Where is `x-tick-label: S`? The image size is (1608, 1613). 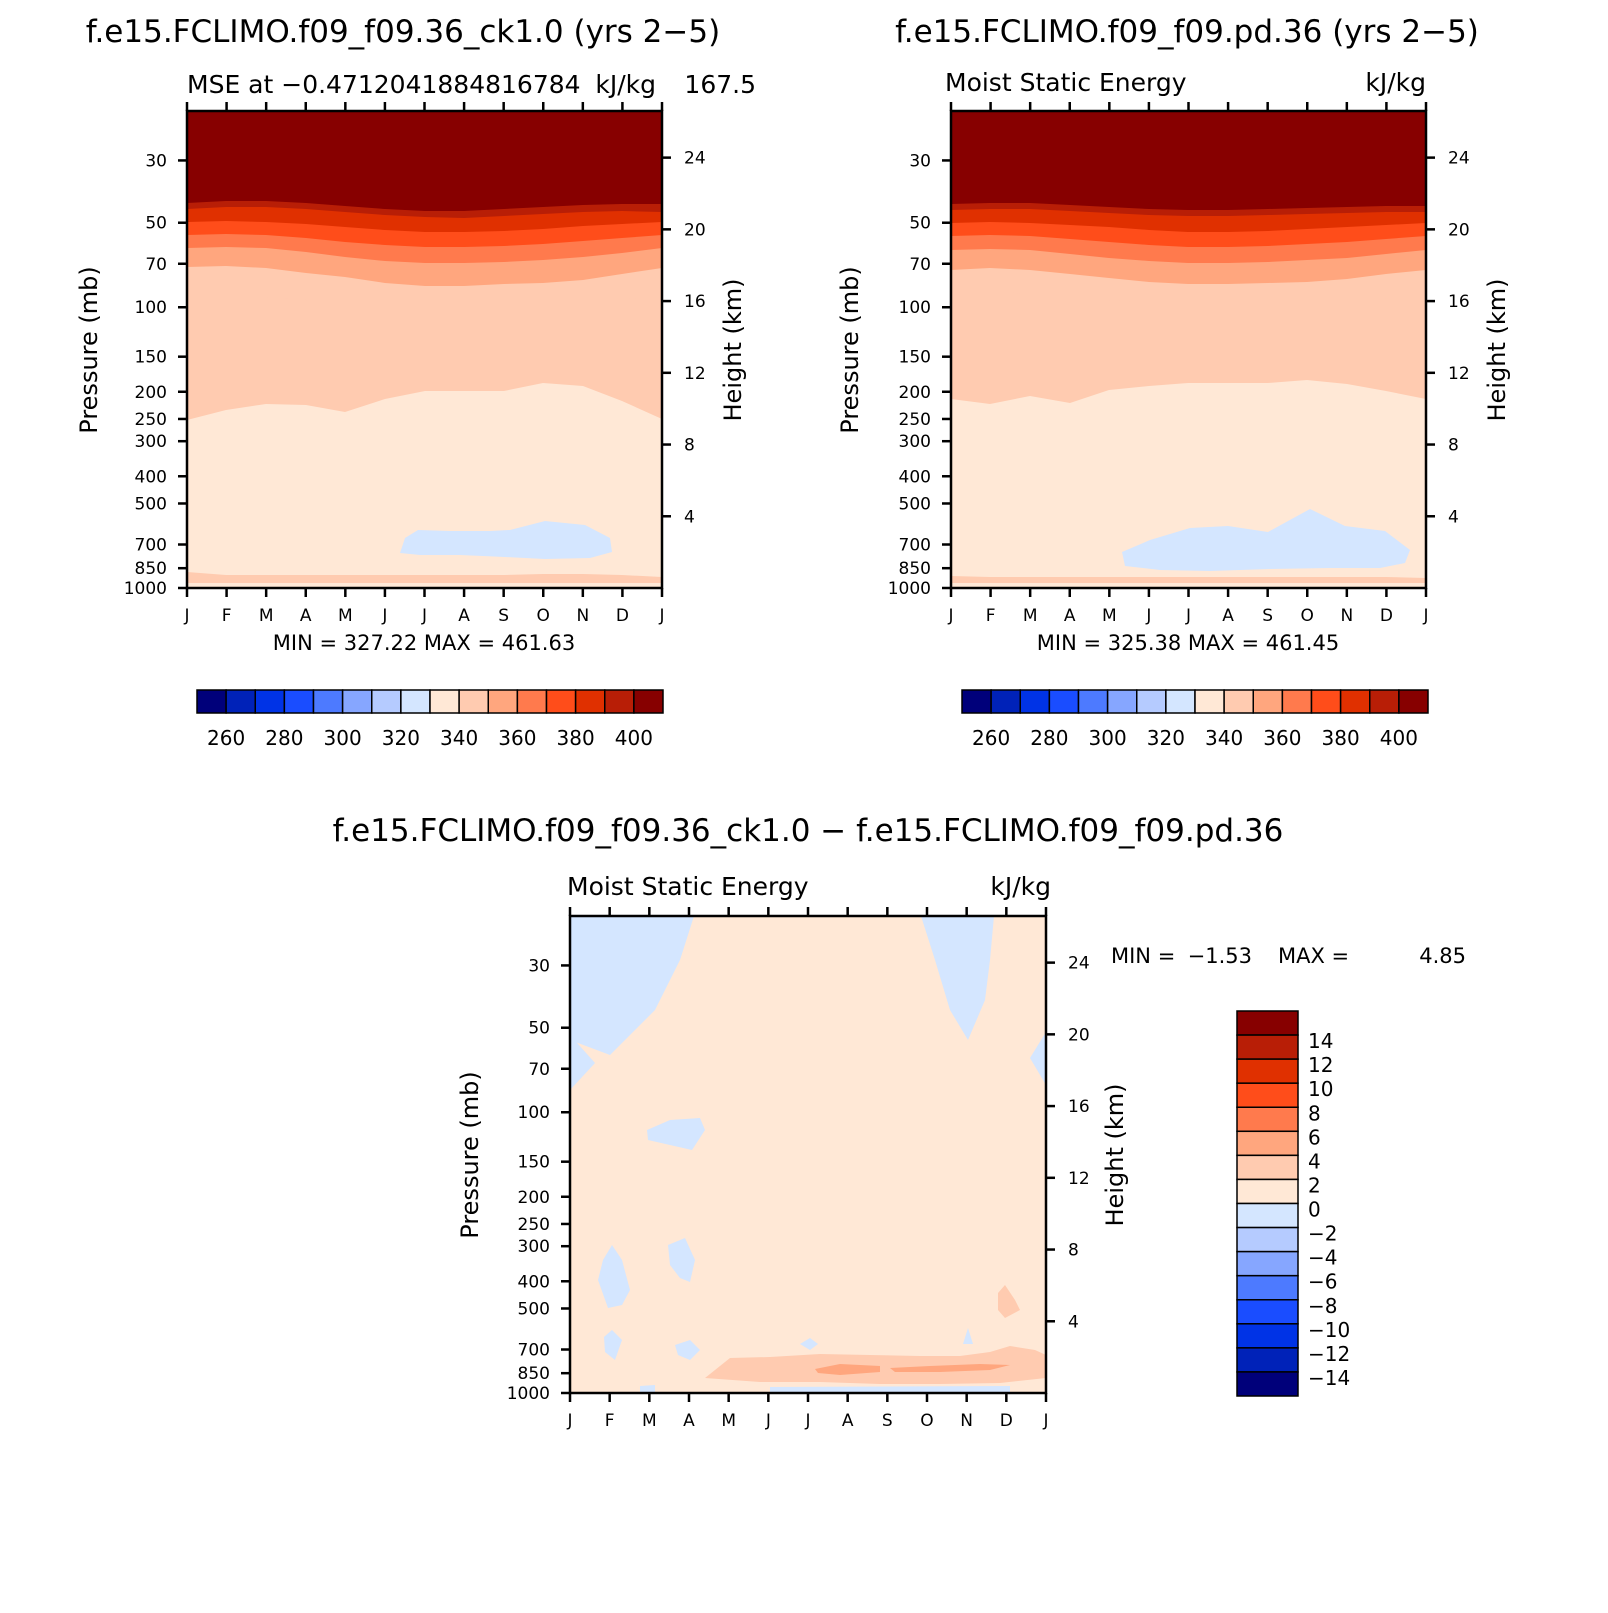
x-tick-label: S is located at coordinates (1267, 616).